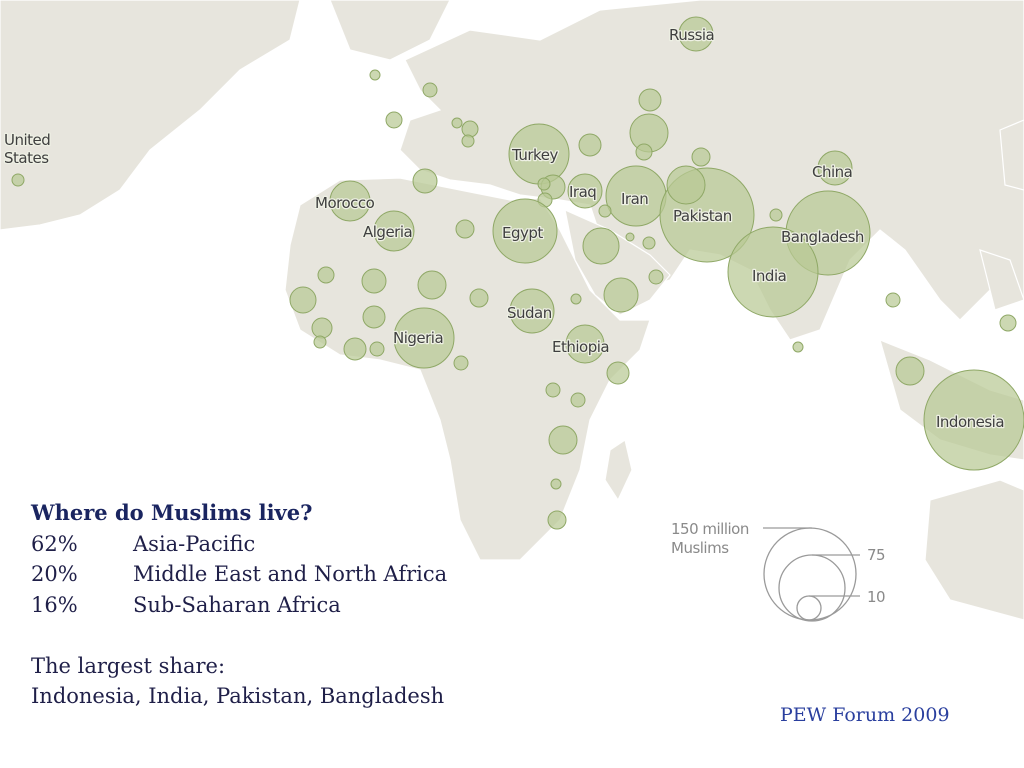 The width and height of the screenshot is (1024, 768). I want to click on bubble-saudi-arabia, so click(601, 246).